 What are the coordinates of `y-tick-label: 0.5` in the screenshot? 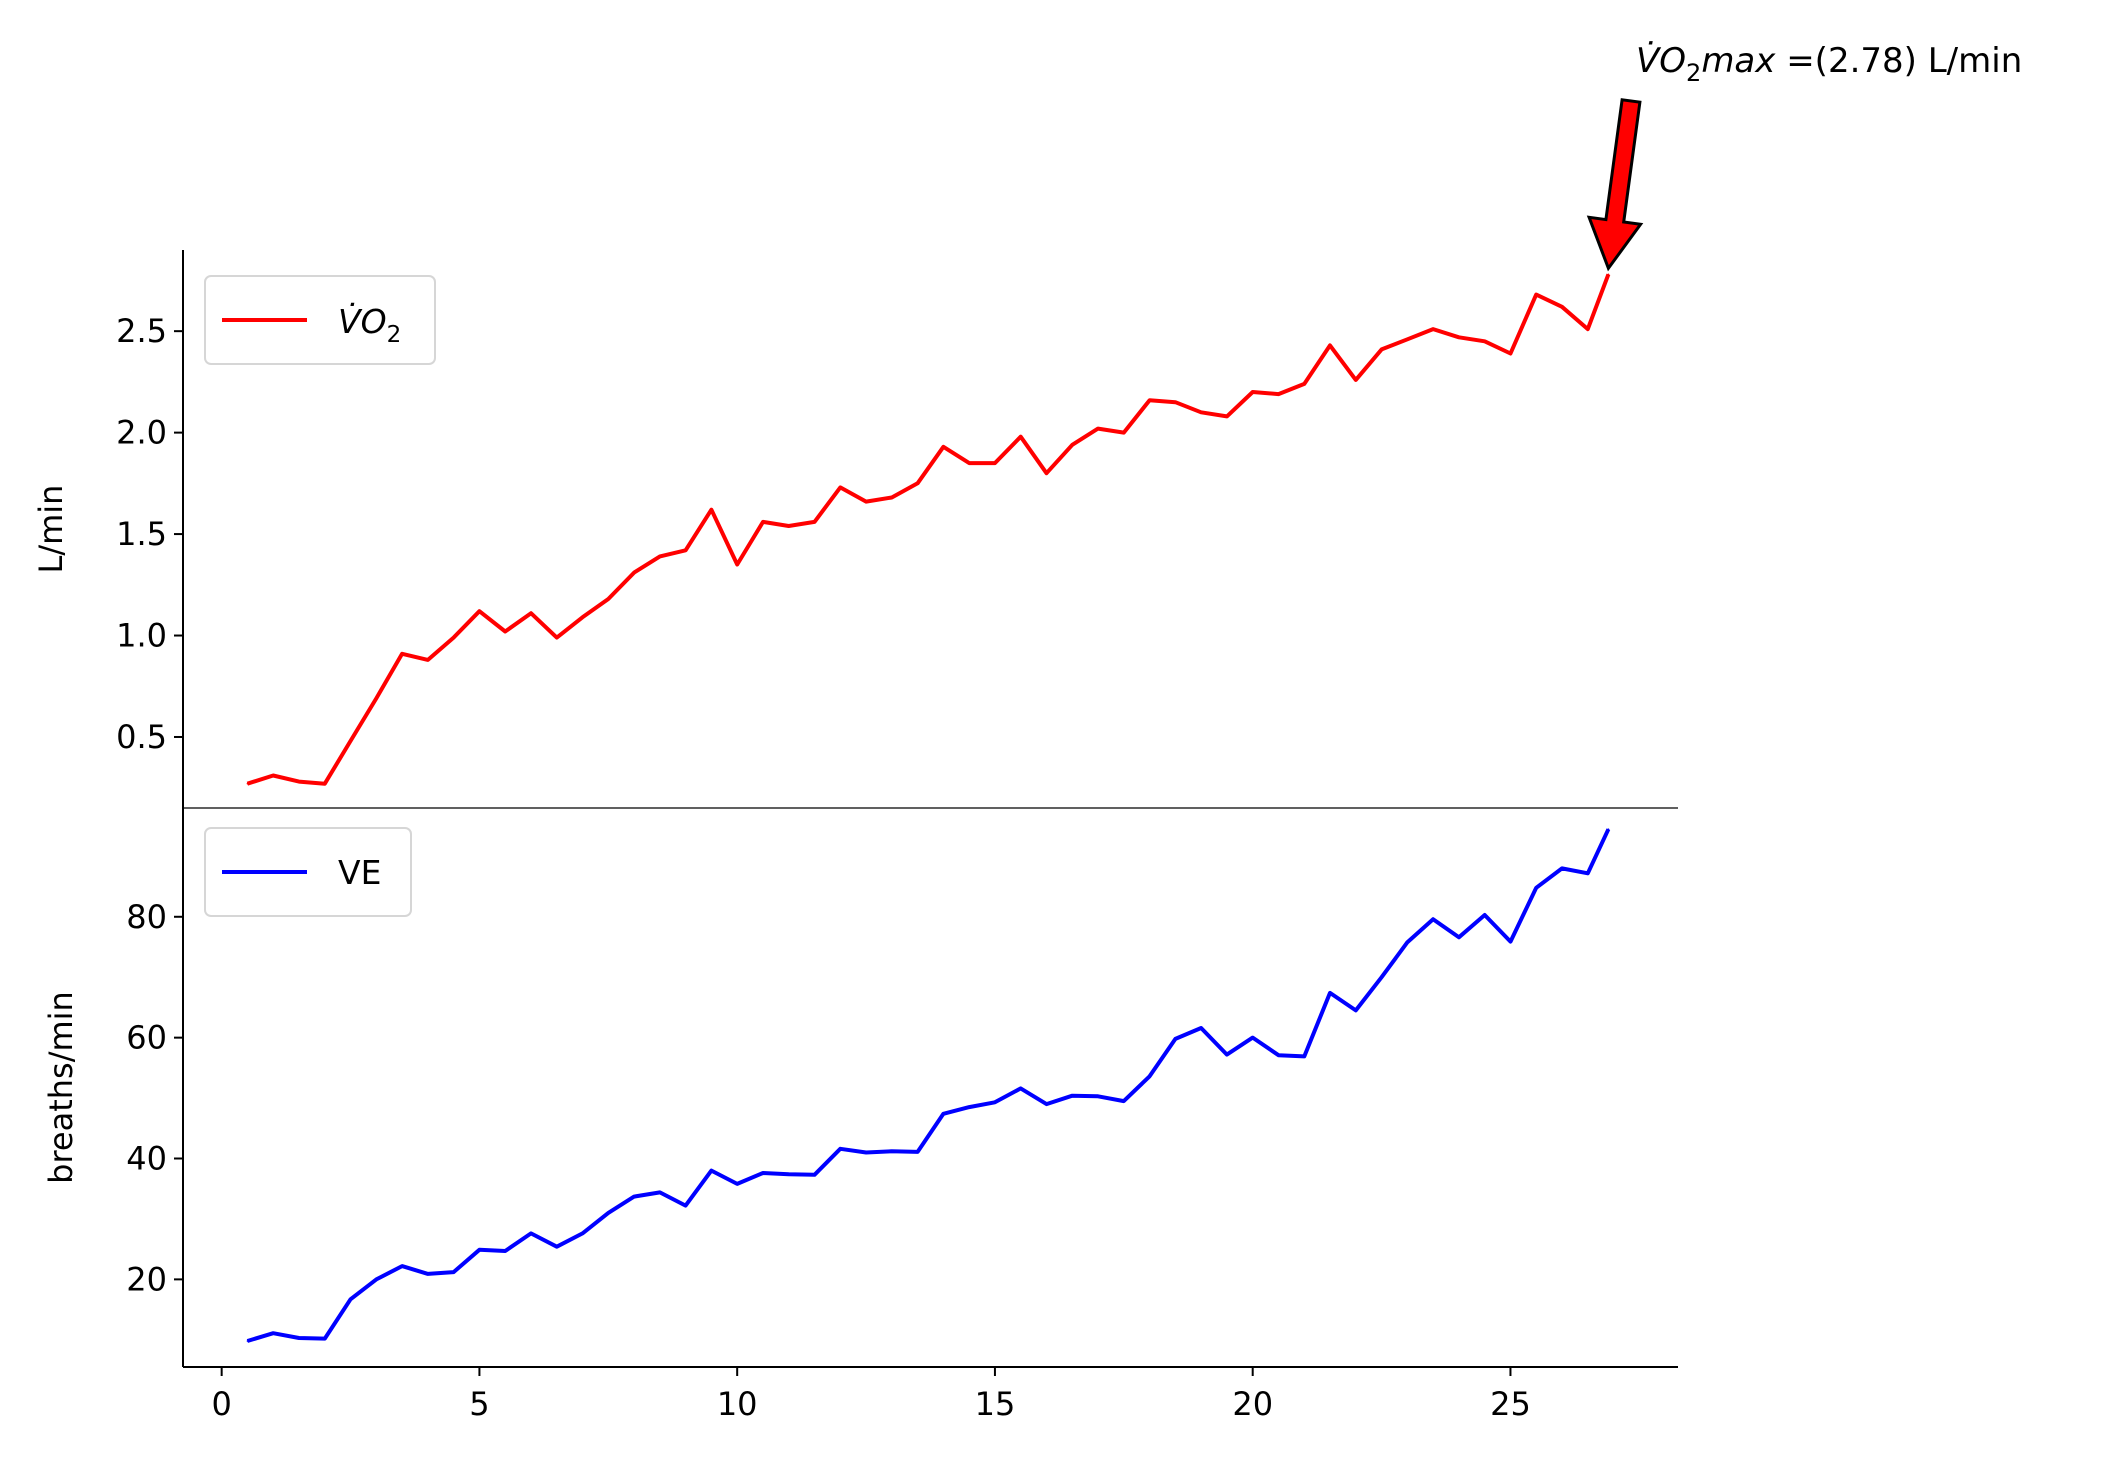 It's located at (141, 737).